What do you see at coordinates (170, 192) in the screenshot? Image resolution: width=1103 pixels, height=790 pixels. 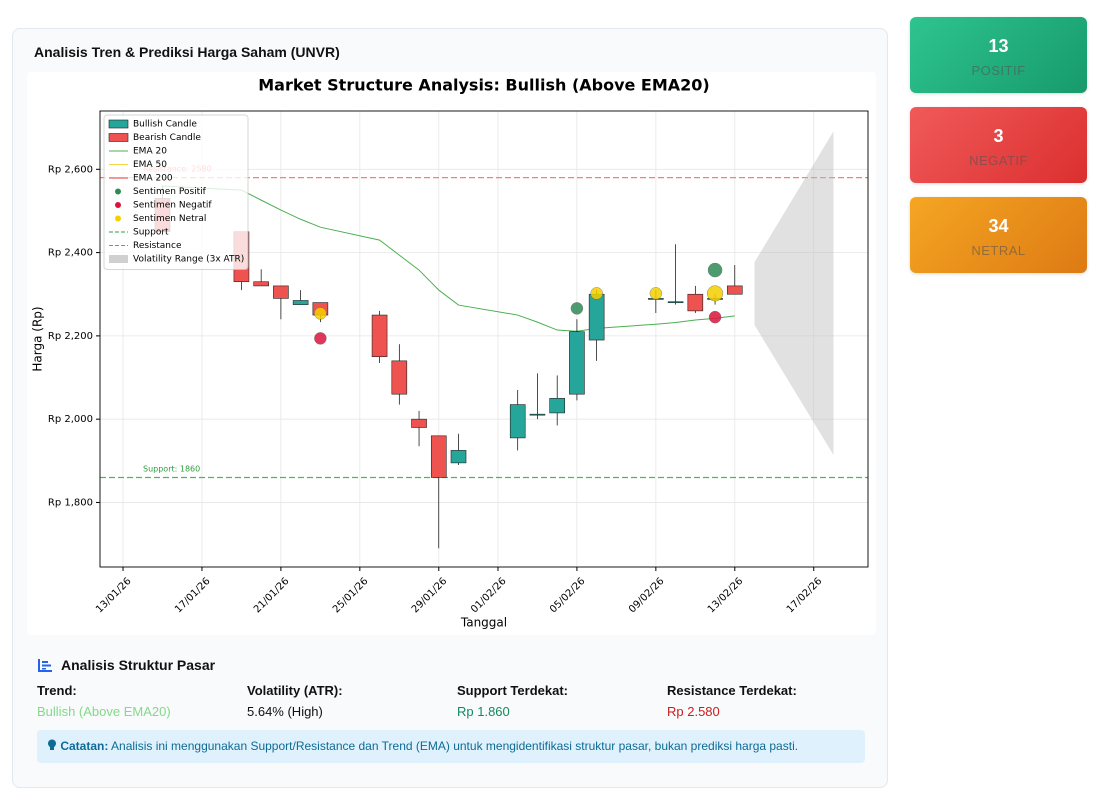 I see `legend-label: Sentimen Positif` at bounding box center [170, 192].